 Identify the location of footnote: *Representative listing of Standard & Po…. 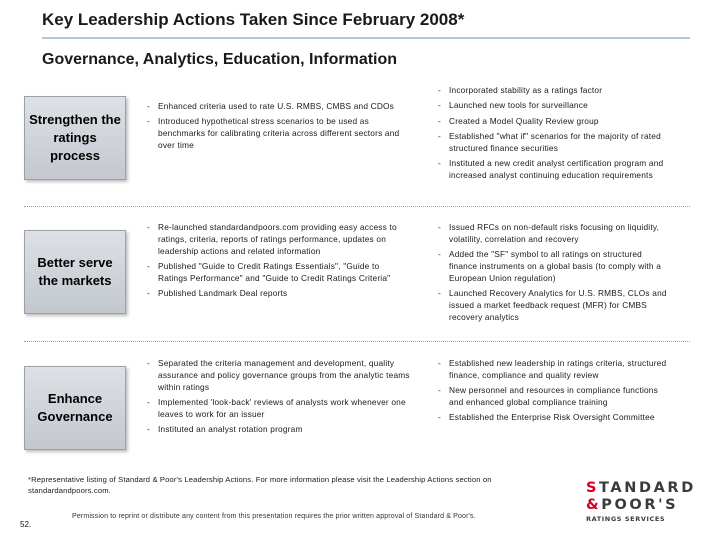
(260, 485).